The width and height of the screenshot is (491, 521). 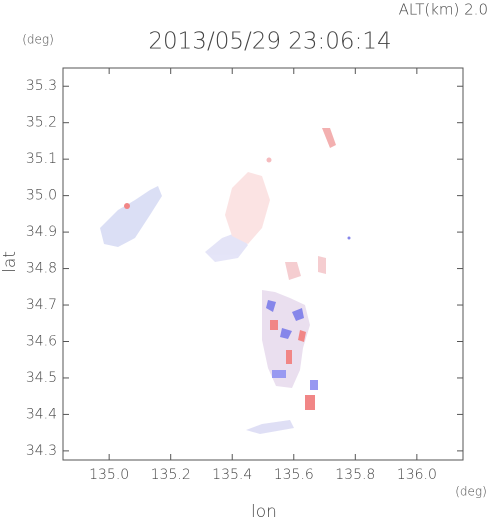 I want to click on y-tick-label: 34.4, so click(x=41, y=414).